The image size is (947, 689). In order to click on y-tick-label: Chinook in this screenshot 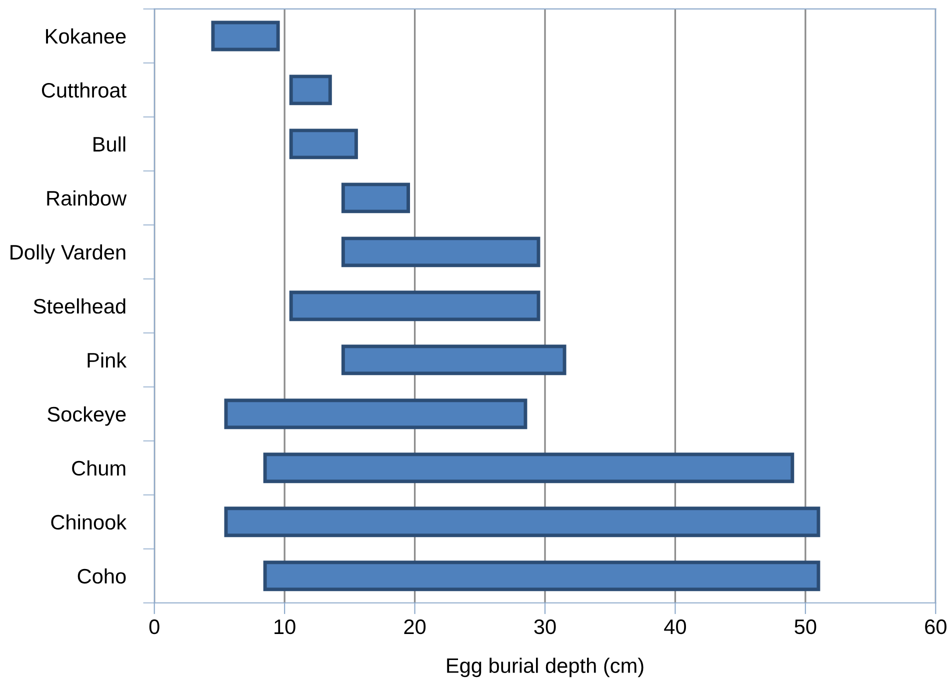, I will do `click(89, 522)`.